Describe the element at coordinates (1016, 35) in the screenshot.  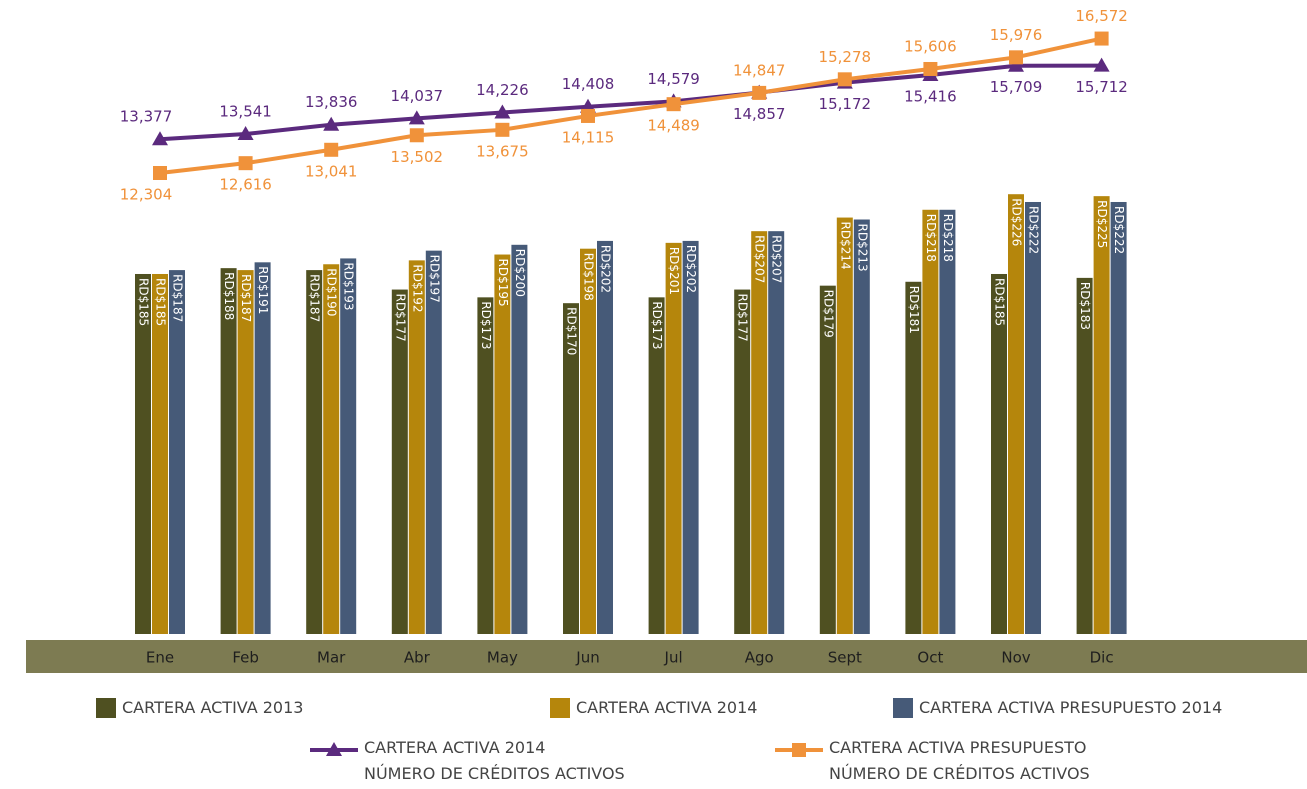
I see `line-value-label: 15,976` at that location.